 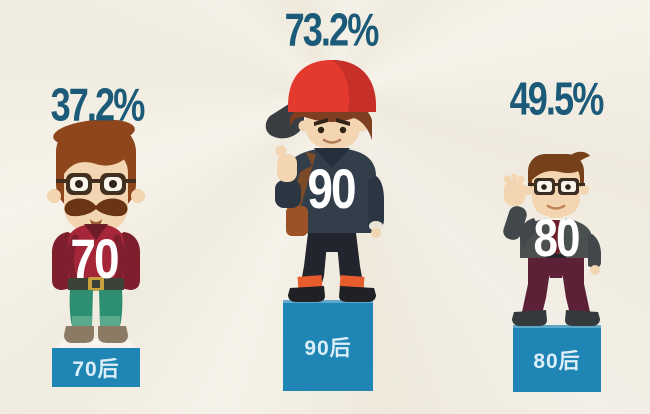 What do you see at coordinates (332, 31) in the screenshot?
I see `percent-label-90s: 73.2%` at bounding box center [332, 31].